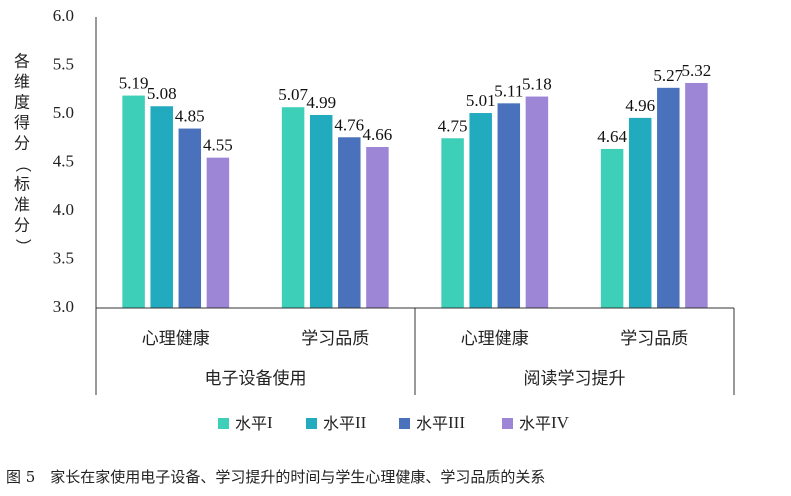  What do you see at coordinates (256, 378) in the screenshot?
I see `x-group-label: 电子设备使用` at bounding box center [256, 378].